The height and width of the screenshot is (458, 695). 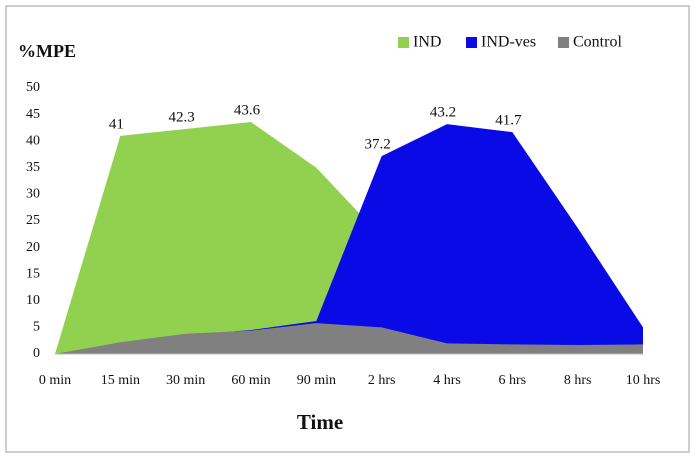 What do you see at coordinates (643, 380) in the screenshot?
I see `x-tick-label: 10 hrs` at bounding box center [643, 380].